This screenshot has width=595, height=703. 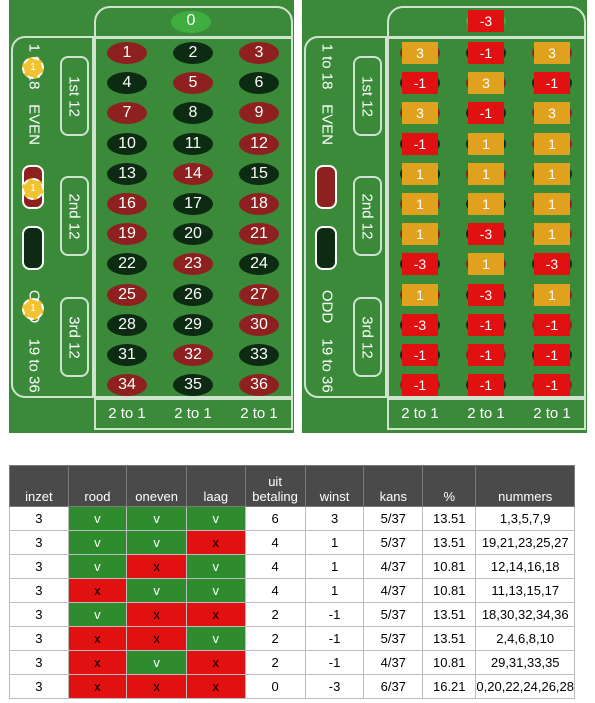 I want to click on header-inzet: inzet, so click(x=39, y=486).